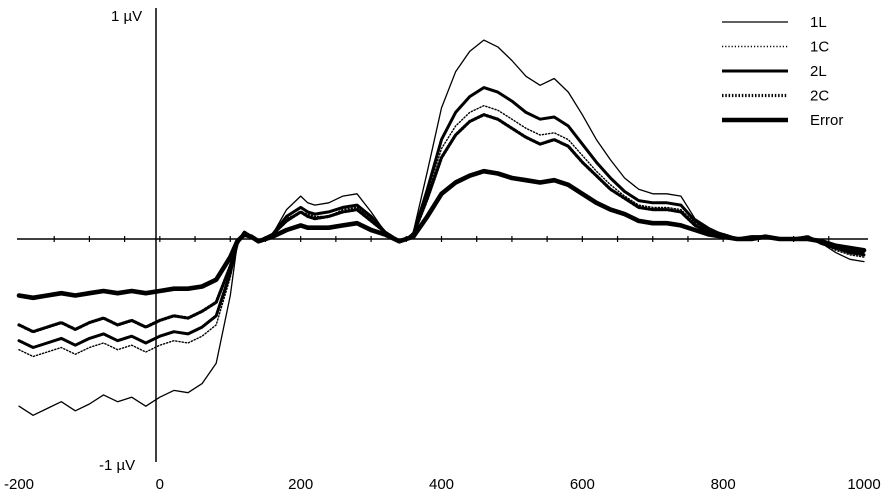  I want to click on x-tick-label: -200, so click(19, 484).